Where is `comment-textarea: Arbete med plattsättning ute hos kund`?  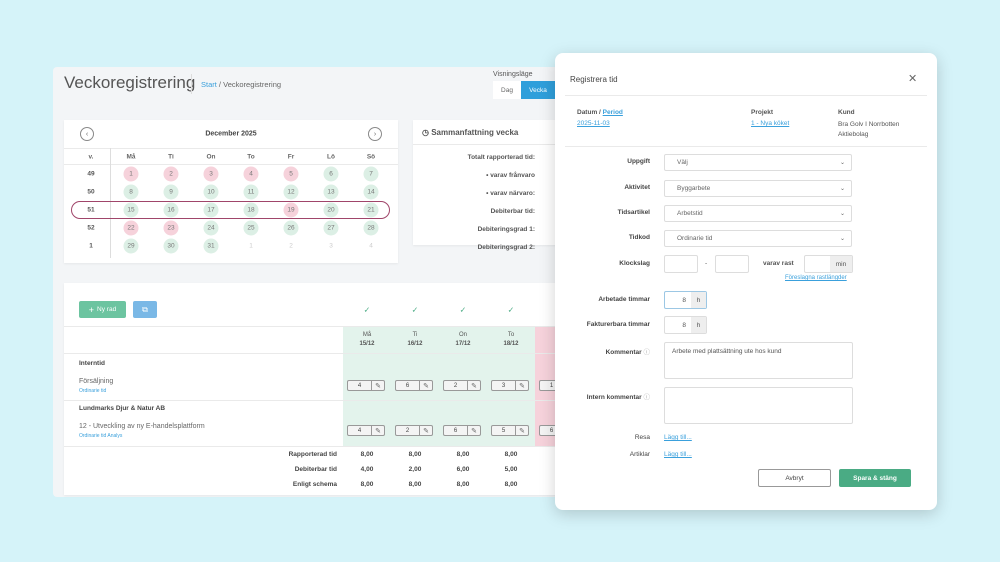
comment-textarea: Arbete med plattsättning ute hos kund is located at coordinates (758, 360).